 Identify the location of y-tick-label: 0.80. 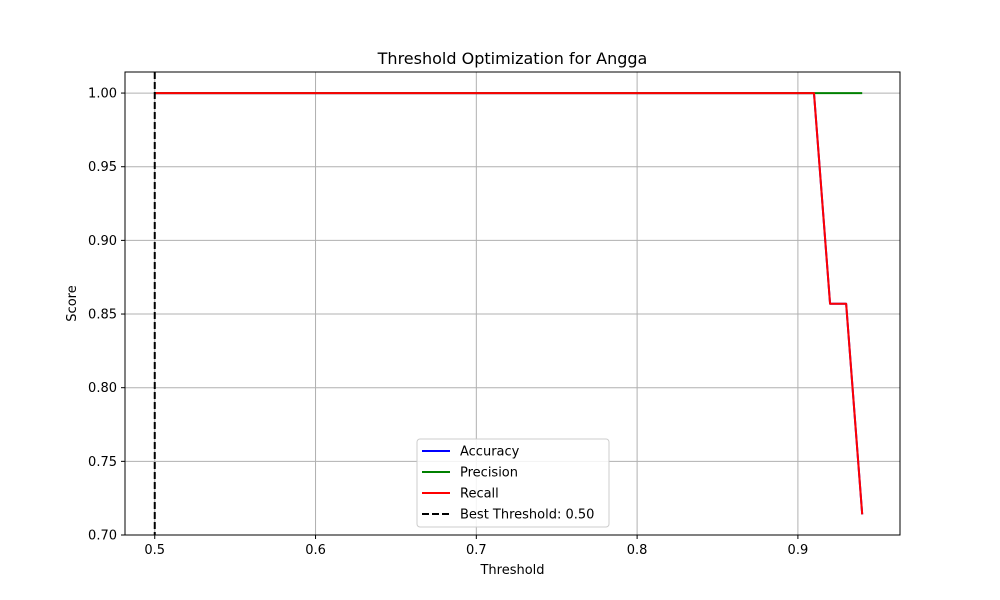
(102, 388).